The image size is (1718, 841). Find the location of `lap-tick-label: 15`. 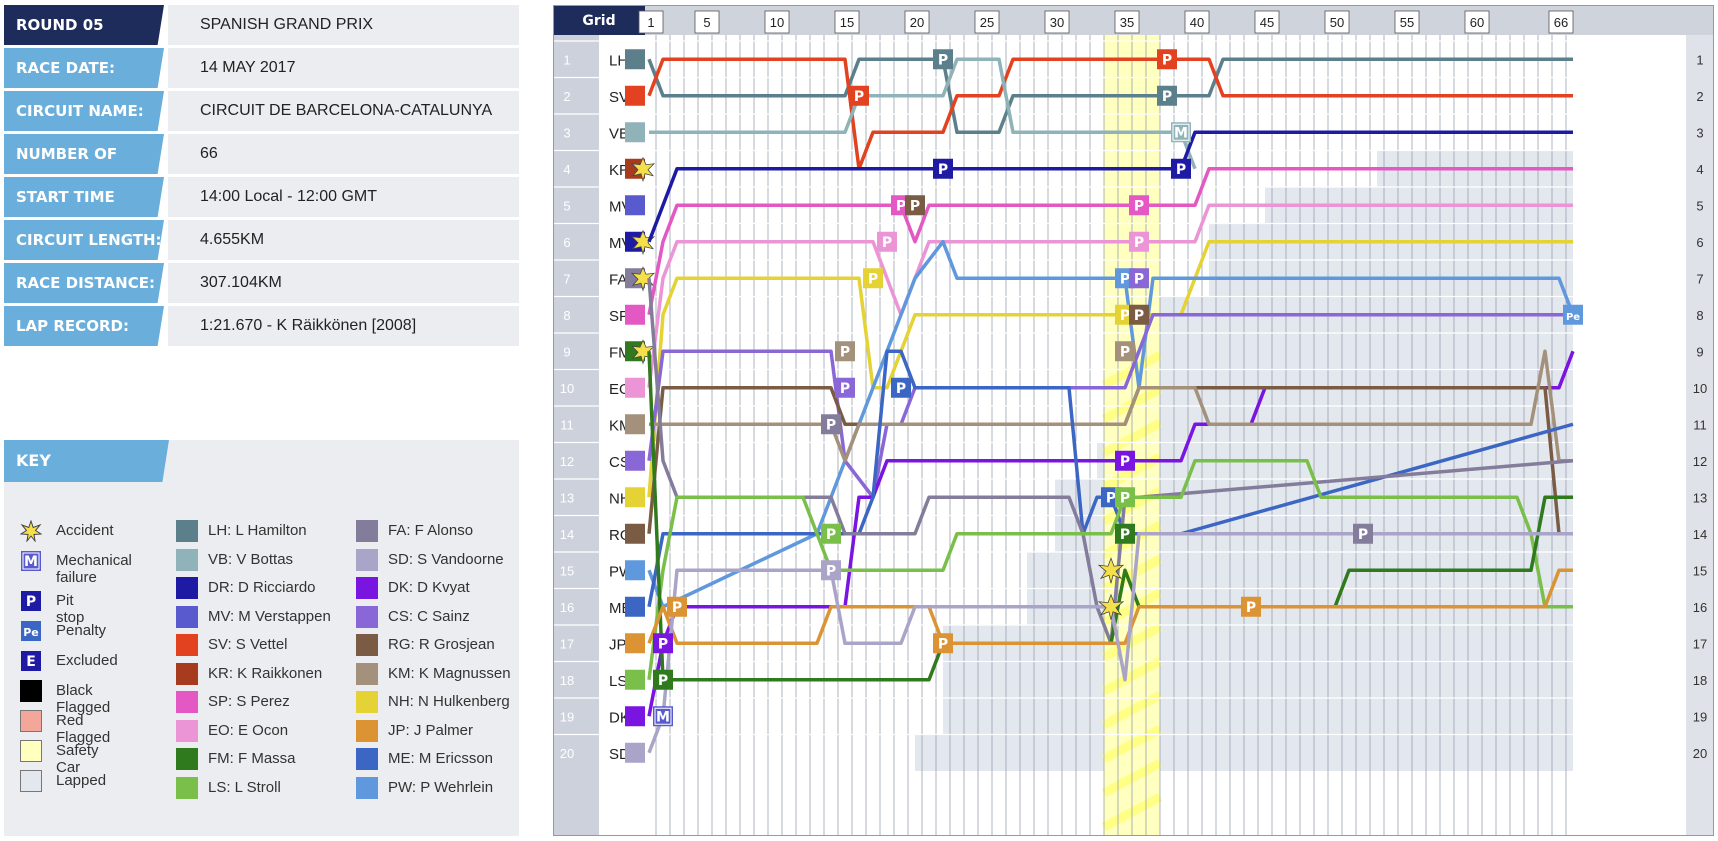

lap-tick-label: 15 is located at coordinates (847, 22).